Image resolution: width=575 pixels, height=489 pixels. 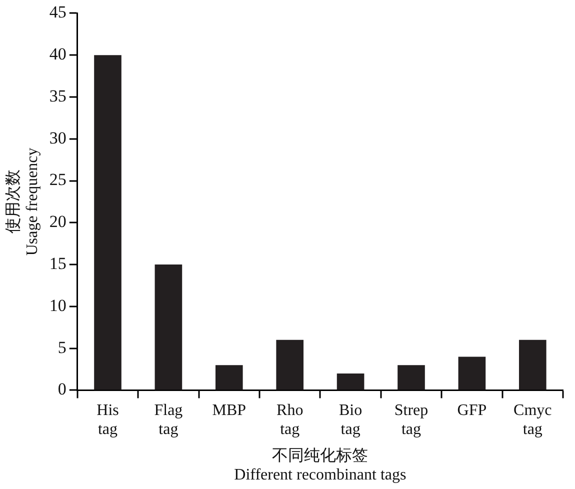 I want to click on y-tick-label: 15, so click(x=57, y=263).